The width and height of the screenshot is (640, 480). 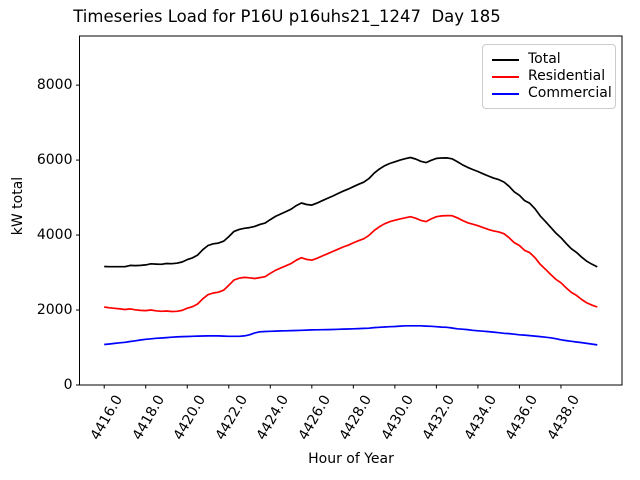 I want to click on y-tick-label: 8000, so click(x=54, y=84).